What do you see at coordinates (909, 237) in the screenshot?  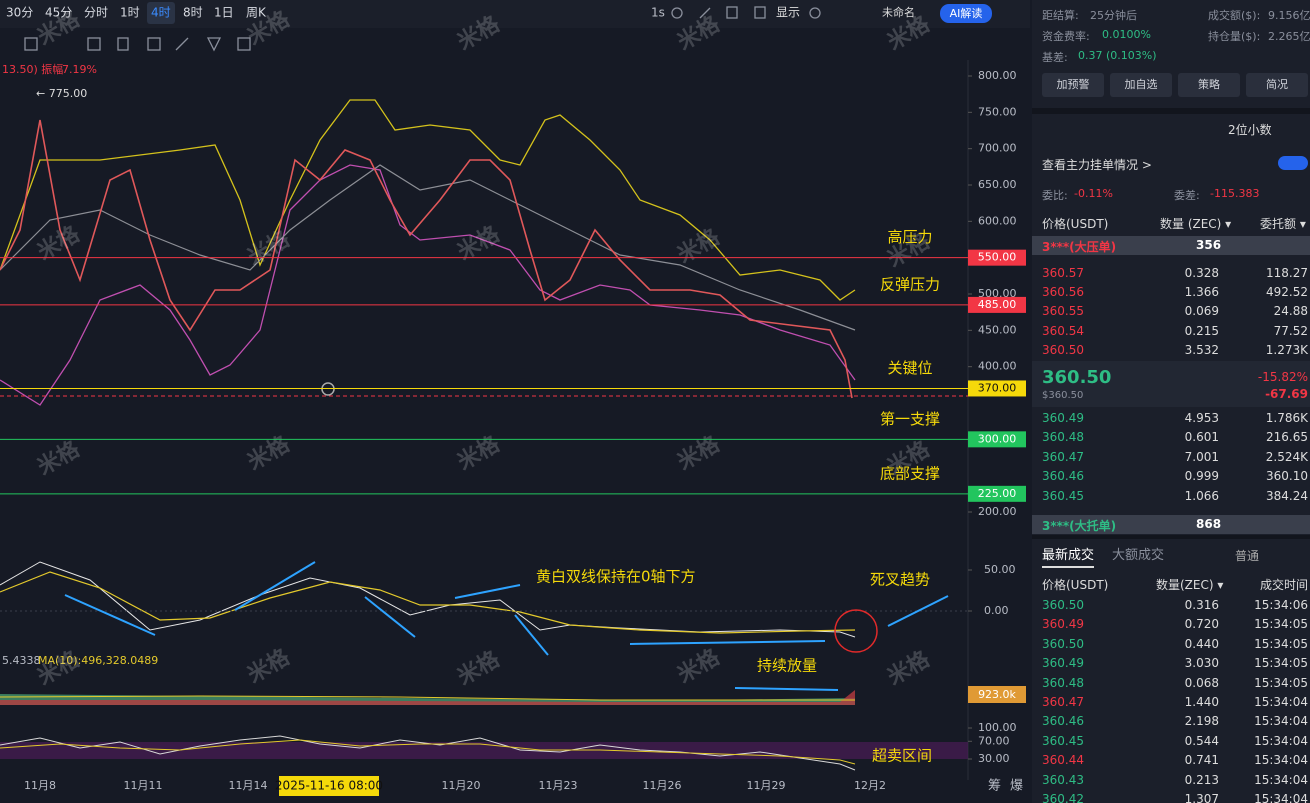 I see `level-name: 高压力` at bounding box center [909, 237].